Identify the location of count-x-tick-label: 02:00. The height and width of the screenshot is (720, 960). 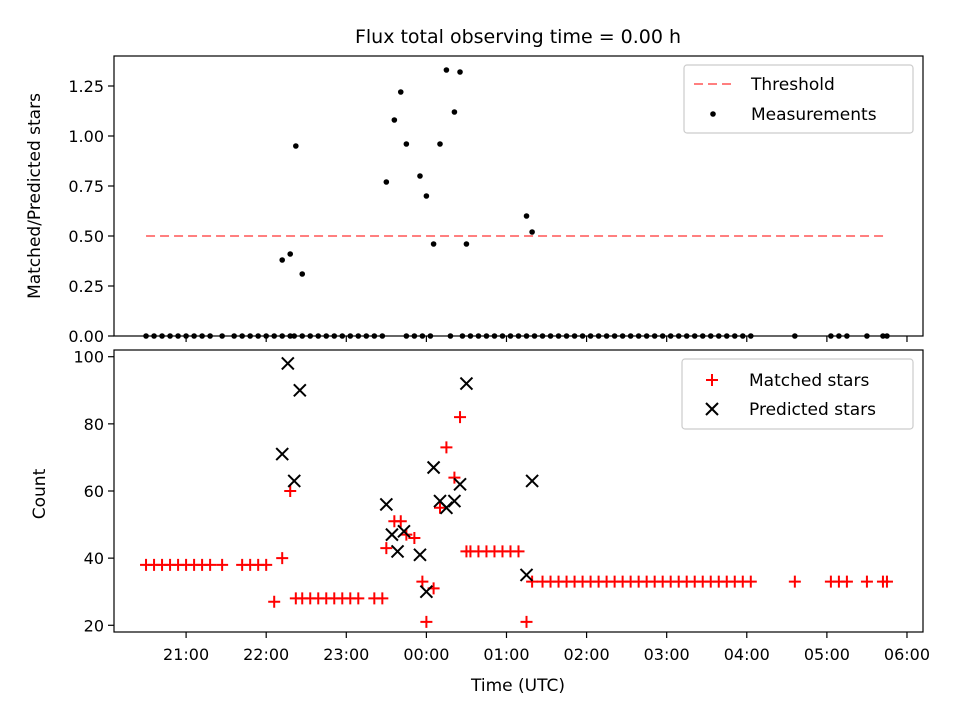
(587, 654).